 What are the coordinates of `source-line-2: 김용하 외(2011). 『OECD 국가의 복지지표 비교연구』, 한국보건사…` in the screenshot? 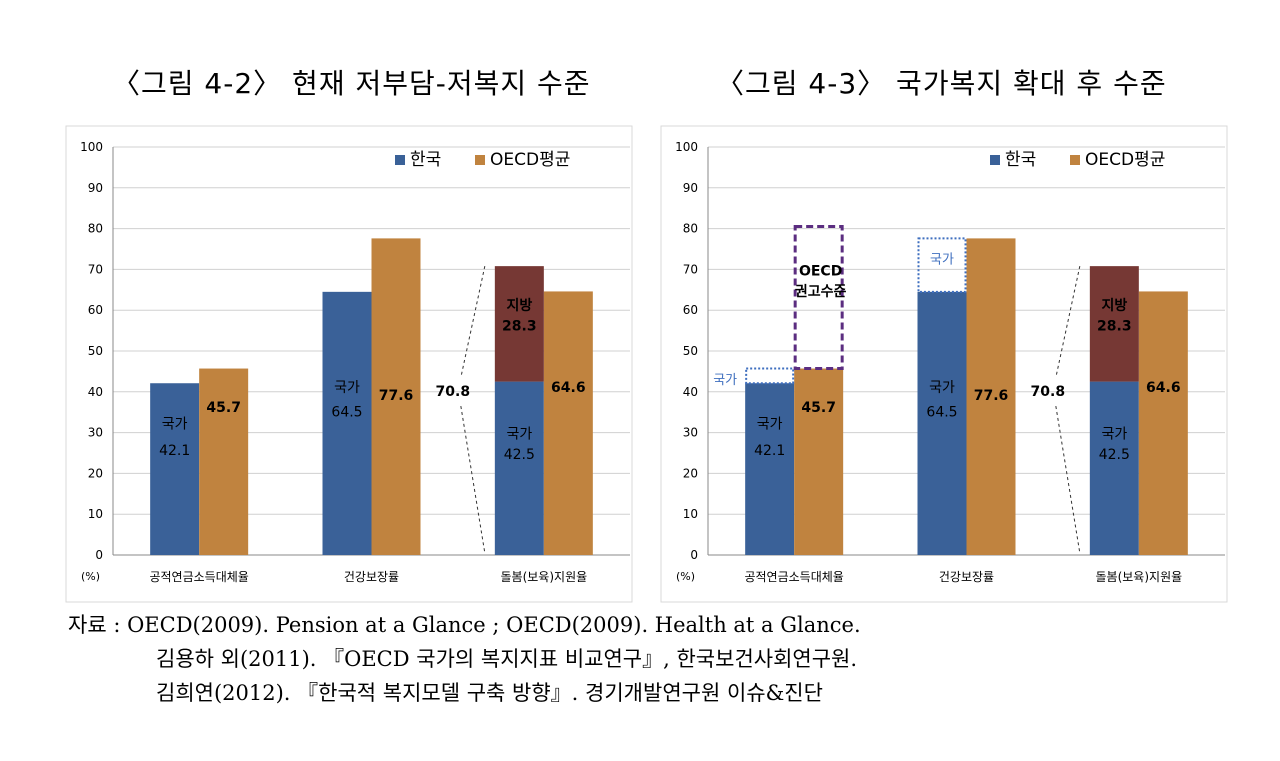 It's located at (507, 659).